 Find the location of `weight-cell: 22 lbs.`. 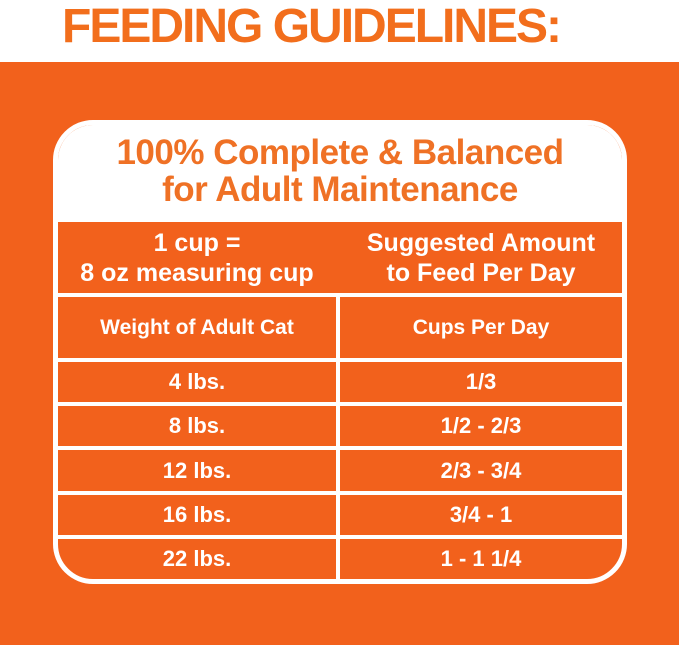

weight-cell: 22 lbs. is located at coordinates (199, 558).